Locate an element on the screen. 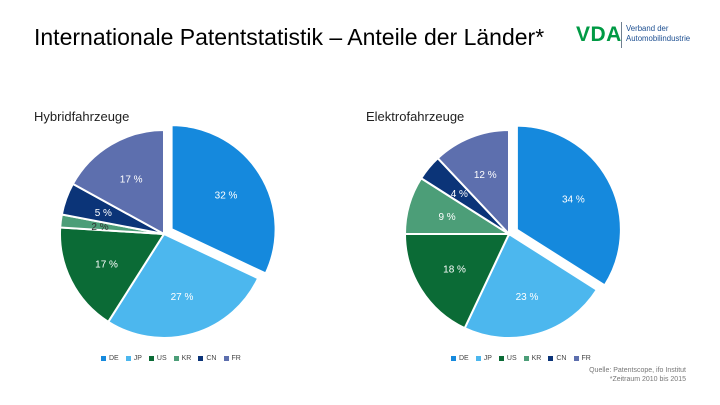  legend-item-electric-kr: KR is located at coordinates (532, 358).